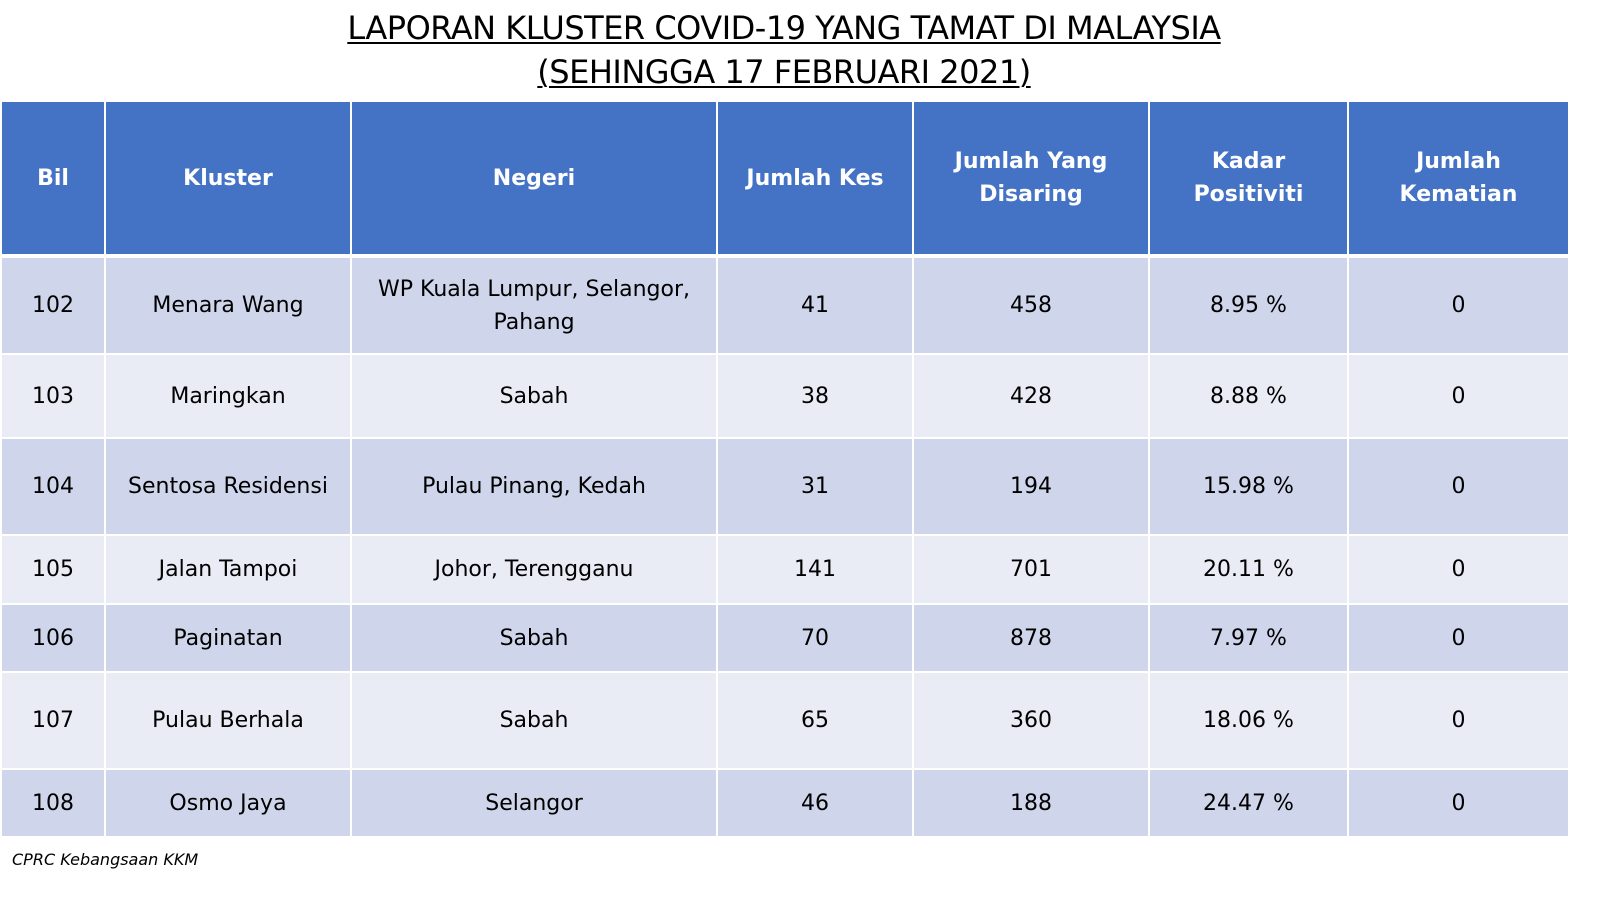  What do you see at coordinates (1031, 179) in the screenshot?
I see `header-jumlah-disaring: Jumlah Yang Disaring` at bounding box center [1031, 179].